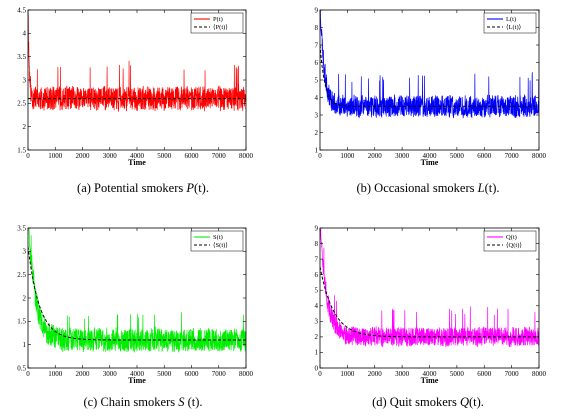 The image size is (563, 416). I want to click on series-b-0-line, so click(429, 64).